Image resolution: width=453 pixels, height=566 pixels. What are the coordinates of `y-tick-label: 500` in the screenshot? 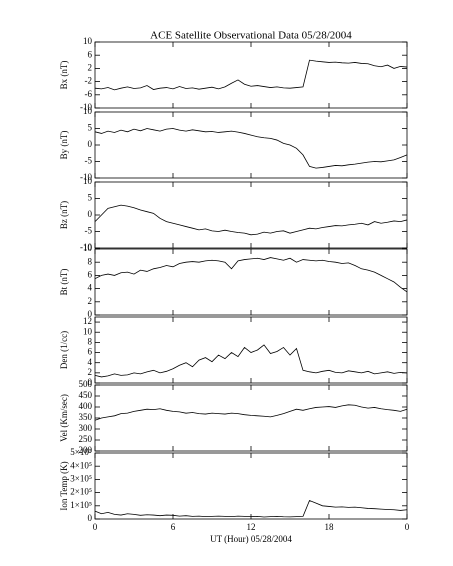 It's located at (86, 384).